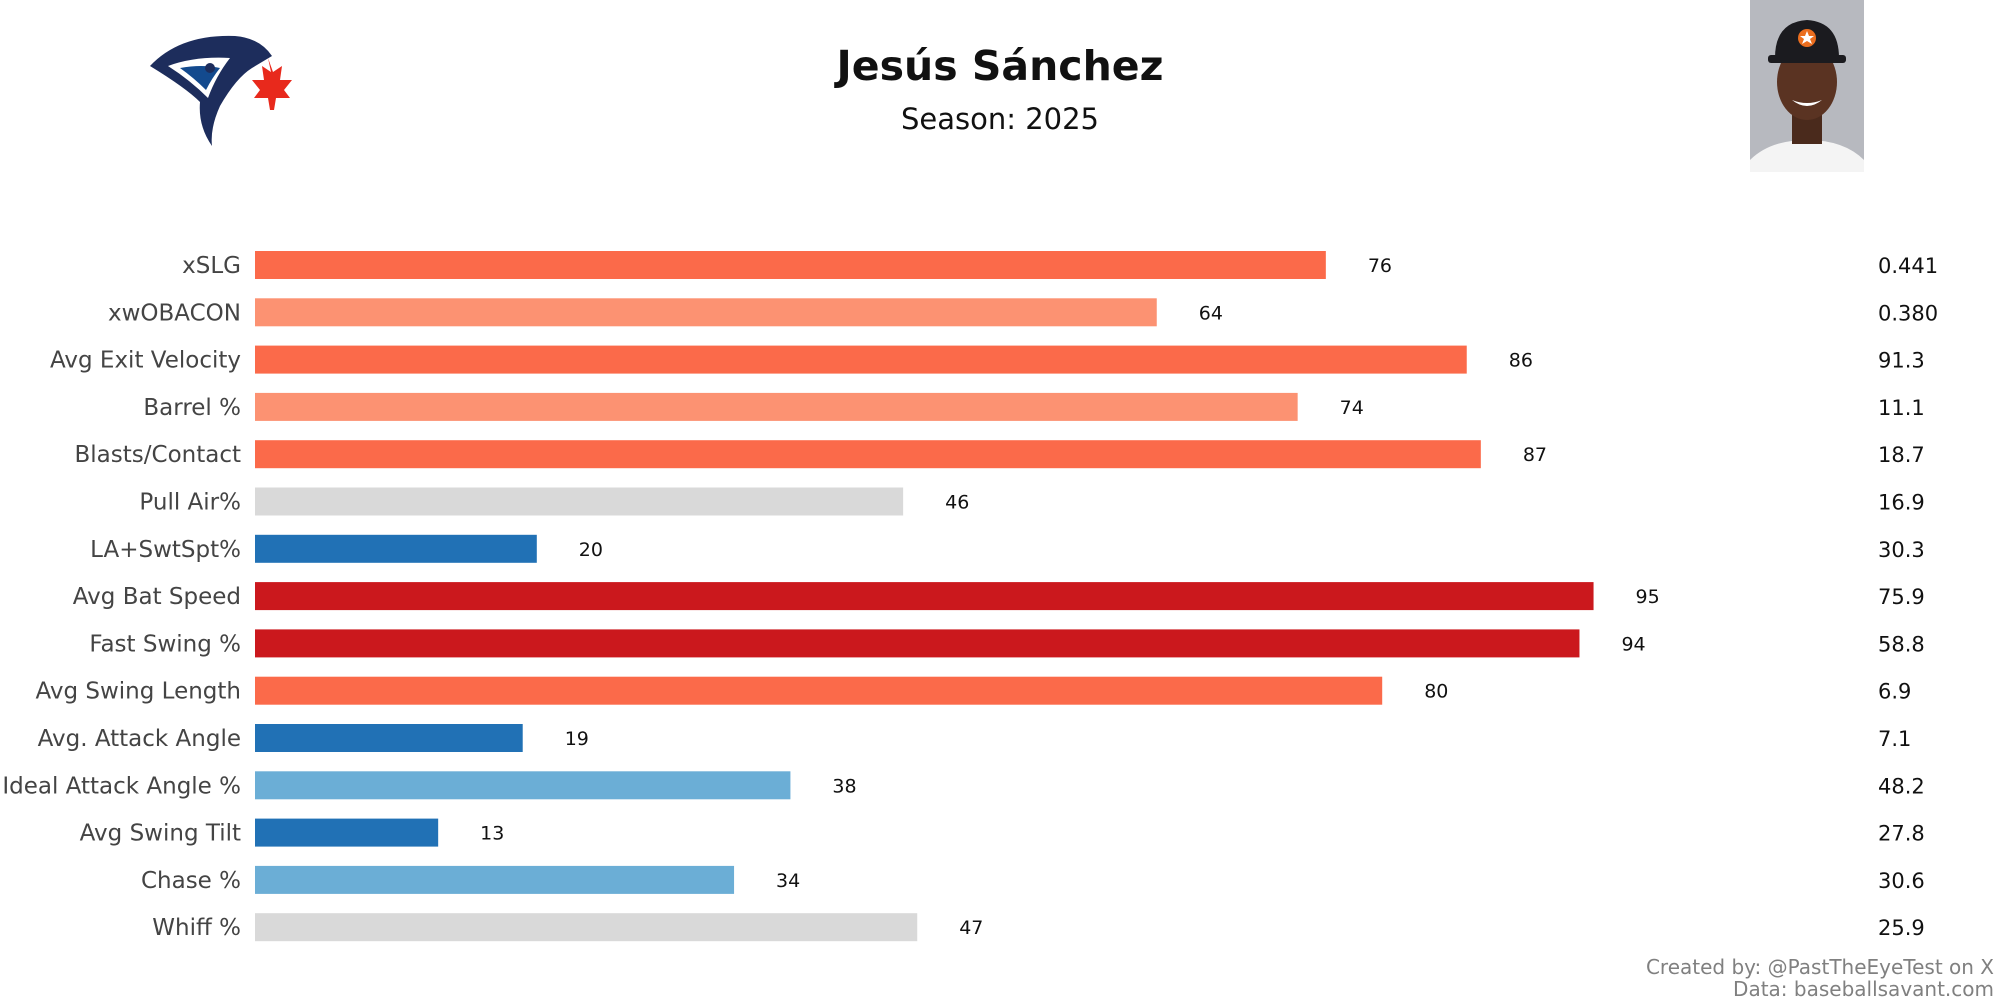 The height and width of the screenshot is (1001, 2000). What do you see at coordinates (591, 550) in the screenshot?
I see `percentile-label: 20` at bounding box center [591, 550].